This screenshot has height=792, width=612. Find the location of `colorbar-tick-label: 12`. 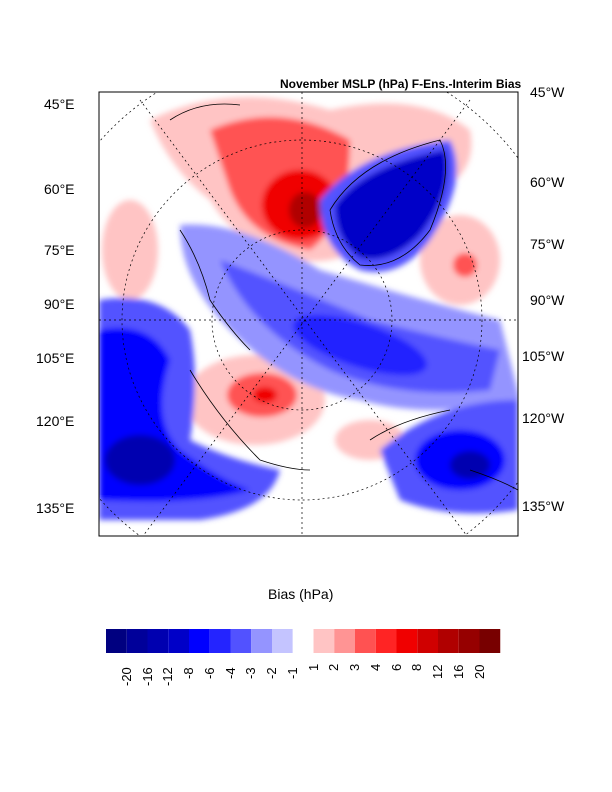

colorbar-tick-label: 12 is located at coordinates (437, 671).